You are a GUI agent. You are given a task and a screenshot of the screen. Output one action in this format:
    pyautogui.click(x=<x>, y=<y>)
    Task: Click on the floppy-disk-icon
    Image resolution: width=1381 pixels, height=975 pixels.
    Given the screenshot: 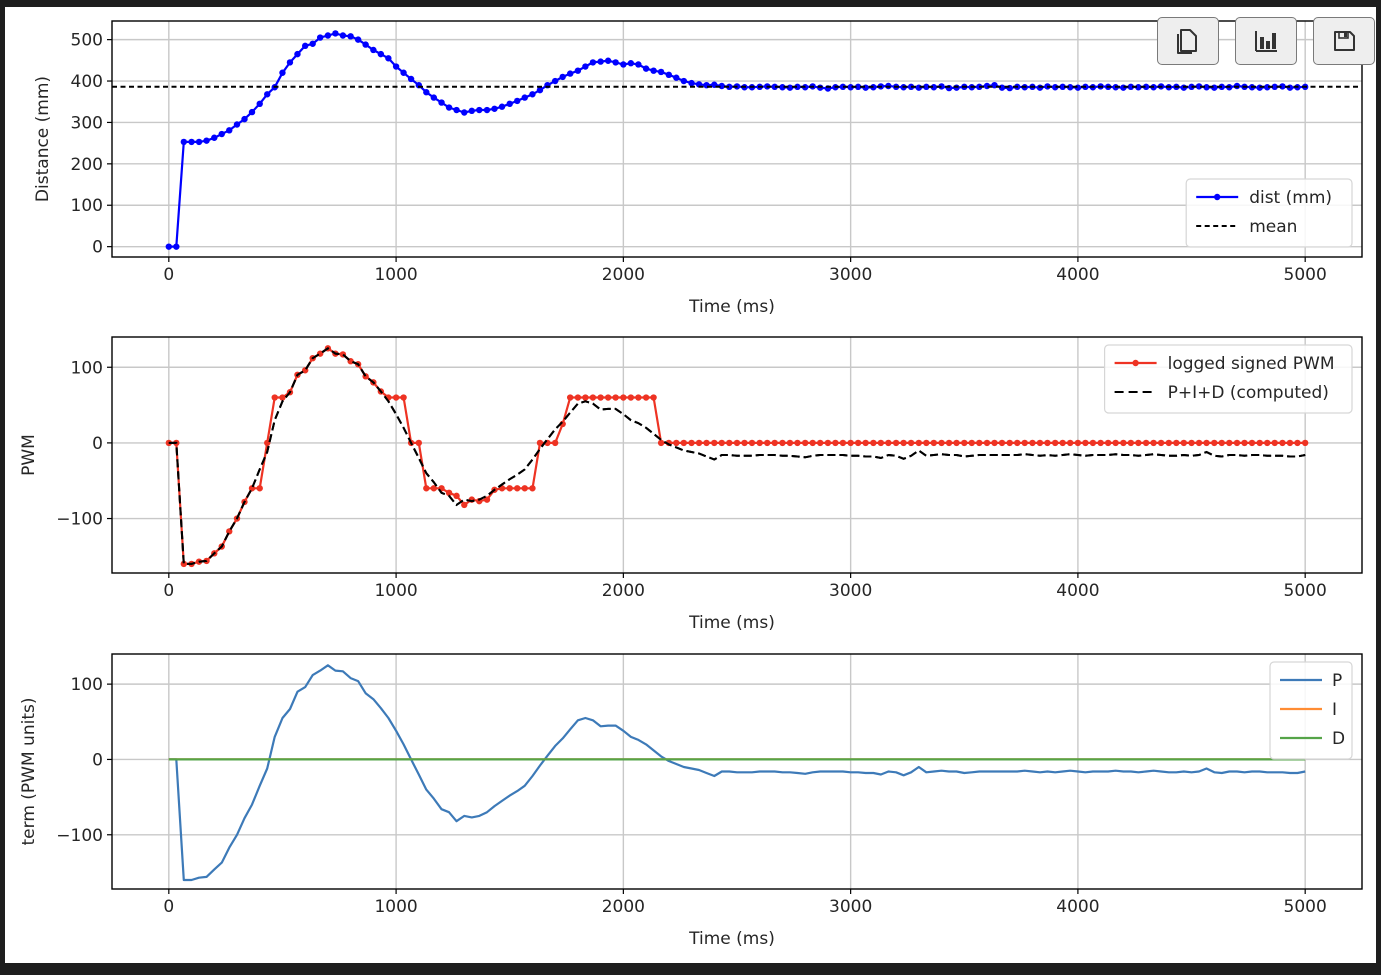 What is the action you would take?
    pyautogui.click(x=1344, y=41)
    